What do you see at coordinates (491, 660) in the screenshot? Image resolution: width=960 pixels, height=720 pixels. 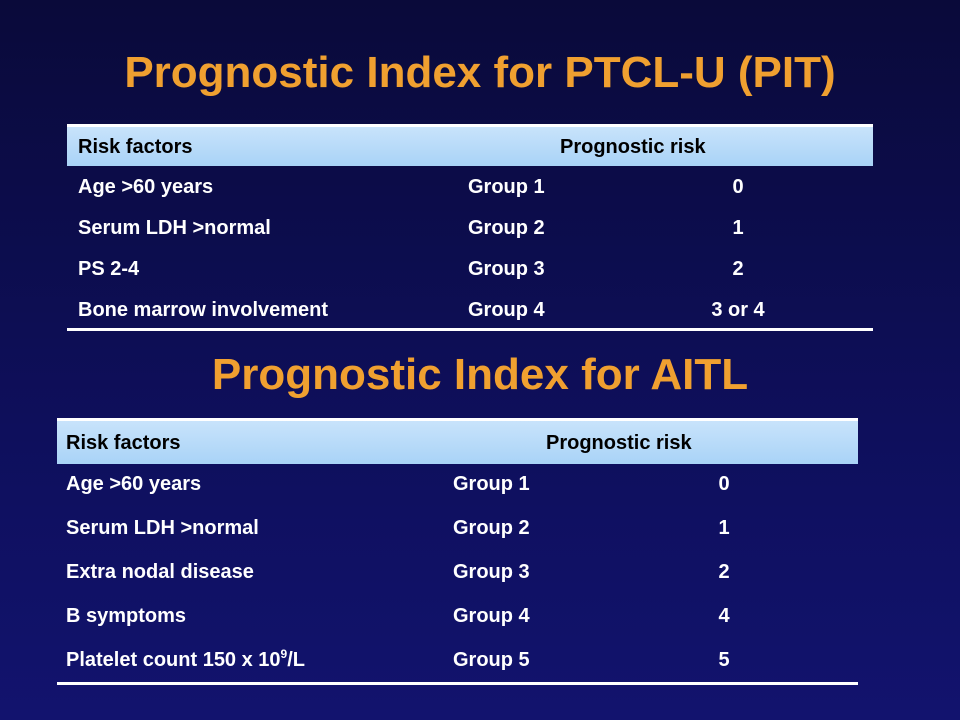 I see `group-cell: Group 5` at bounding box center [491, 660].